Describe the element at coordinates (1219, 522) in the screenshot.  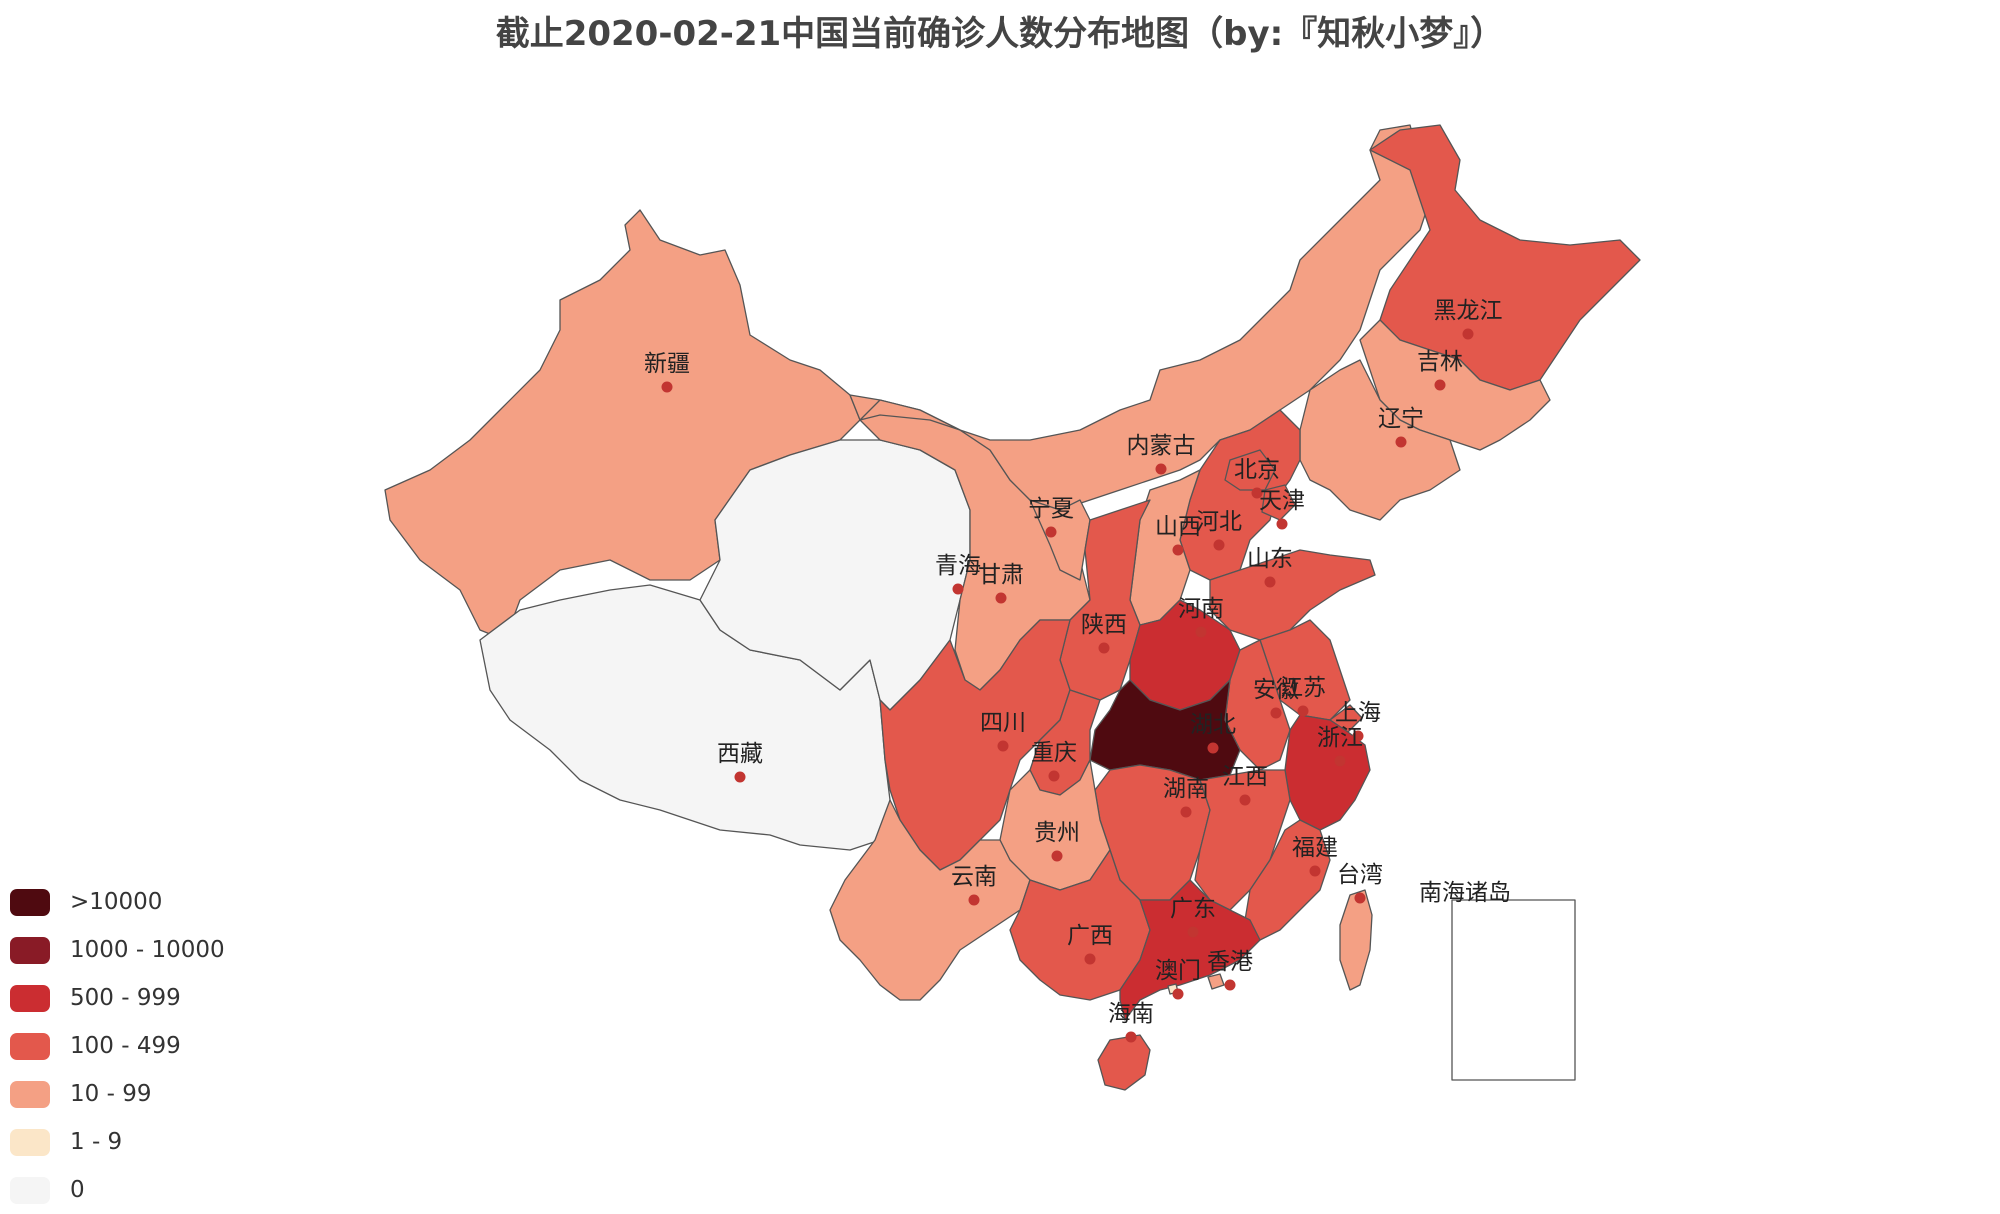
I see `label-hebei: 河北` at that location.